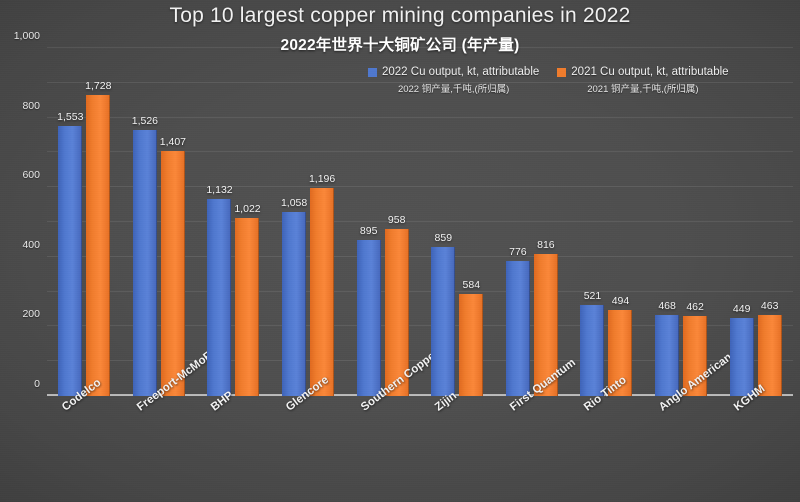 The height and width of the screenshot is (502, 800). I want to click on bar-anglo-american-series-1: 462, so click(695, 348).